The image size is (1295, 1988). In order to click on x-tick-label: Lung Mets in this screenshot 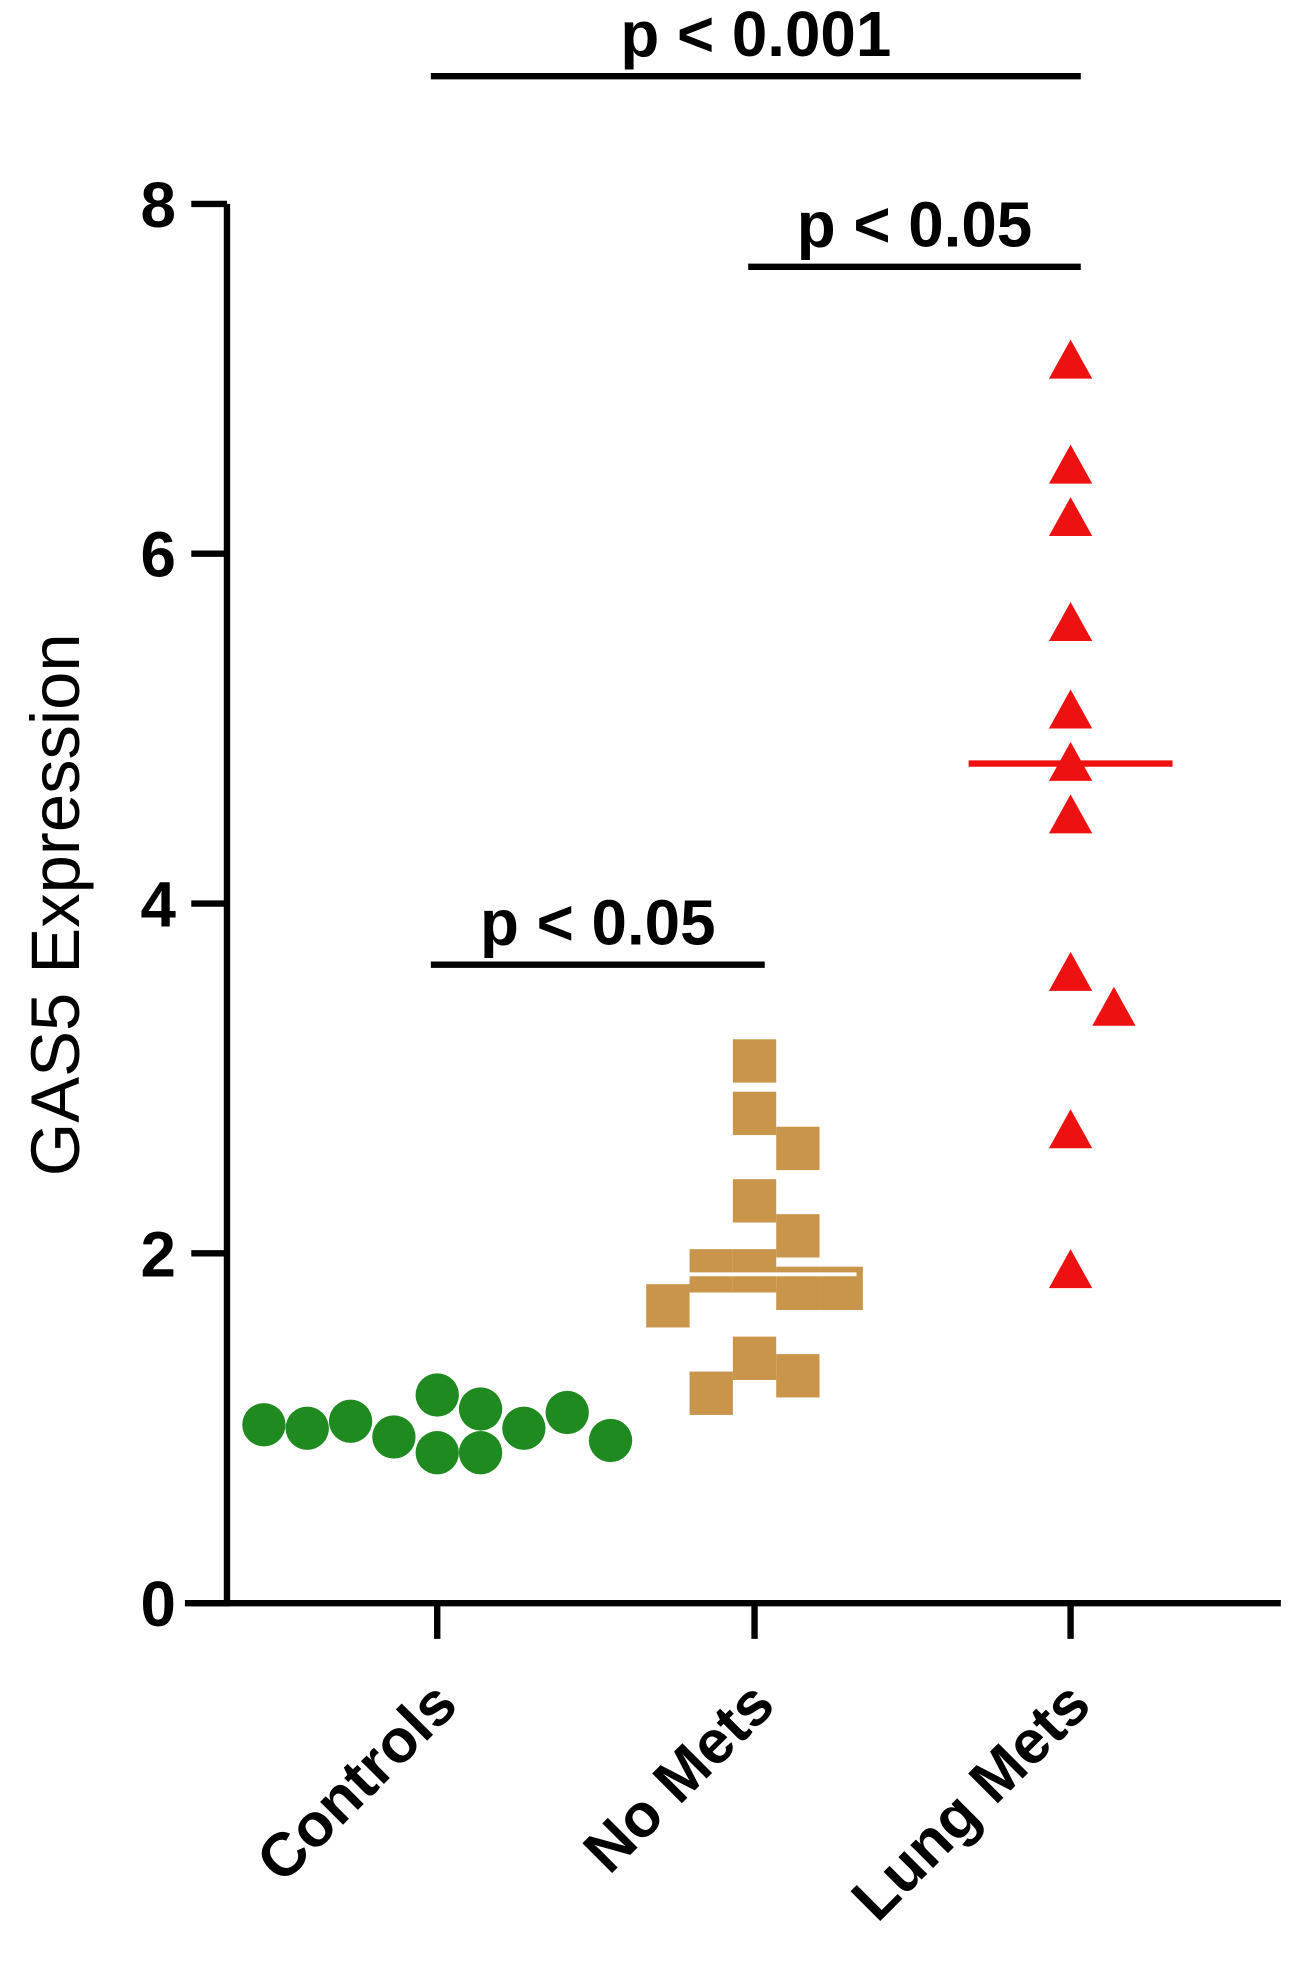, I will do `click(970, 1801)`.